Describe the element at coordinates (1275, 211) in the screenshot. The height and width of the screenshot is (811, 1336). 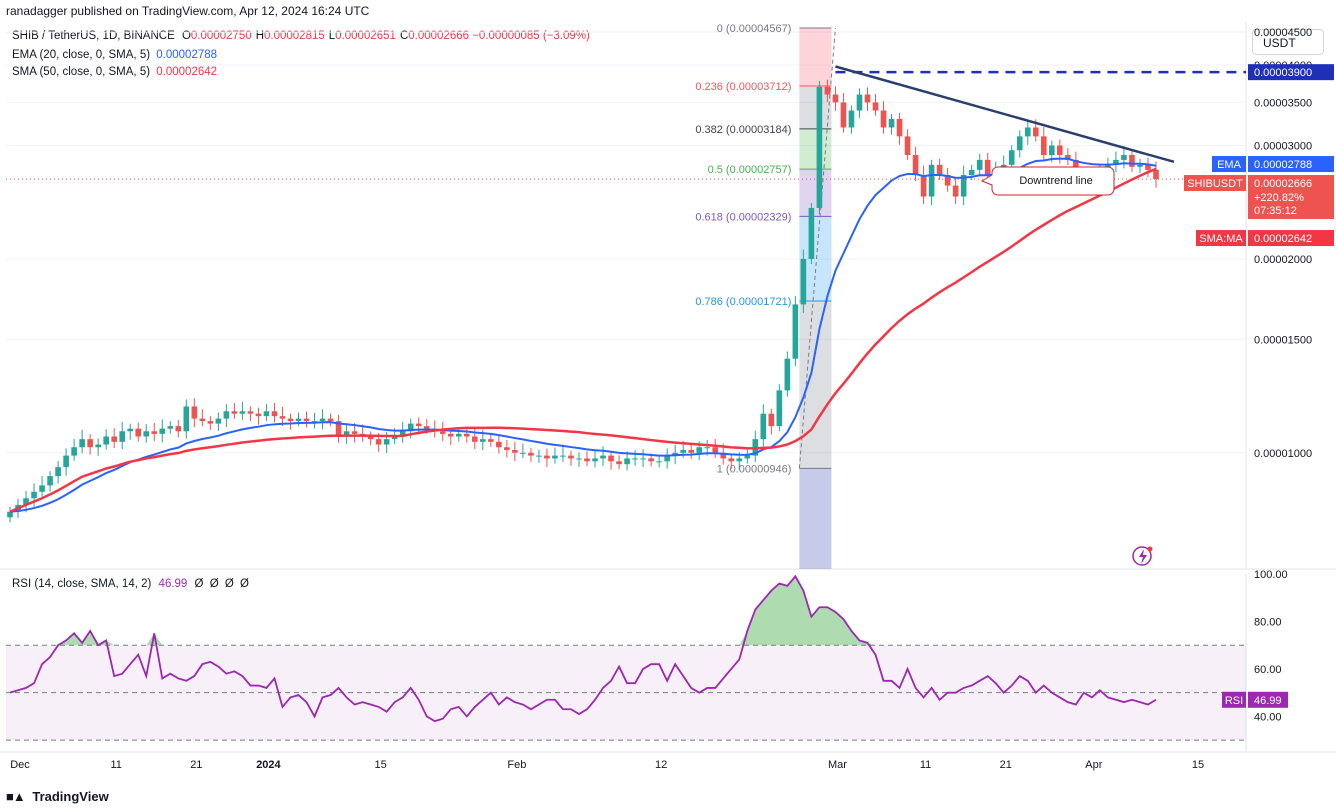
I see `bar-countdown: 07:35:12` at that location.